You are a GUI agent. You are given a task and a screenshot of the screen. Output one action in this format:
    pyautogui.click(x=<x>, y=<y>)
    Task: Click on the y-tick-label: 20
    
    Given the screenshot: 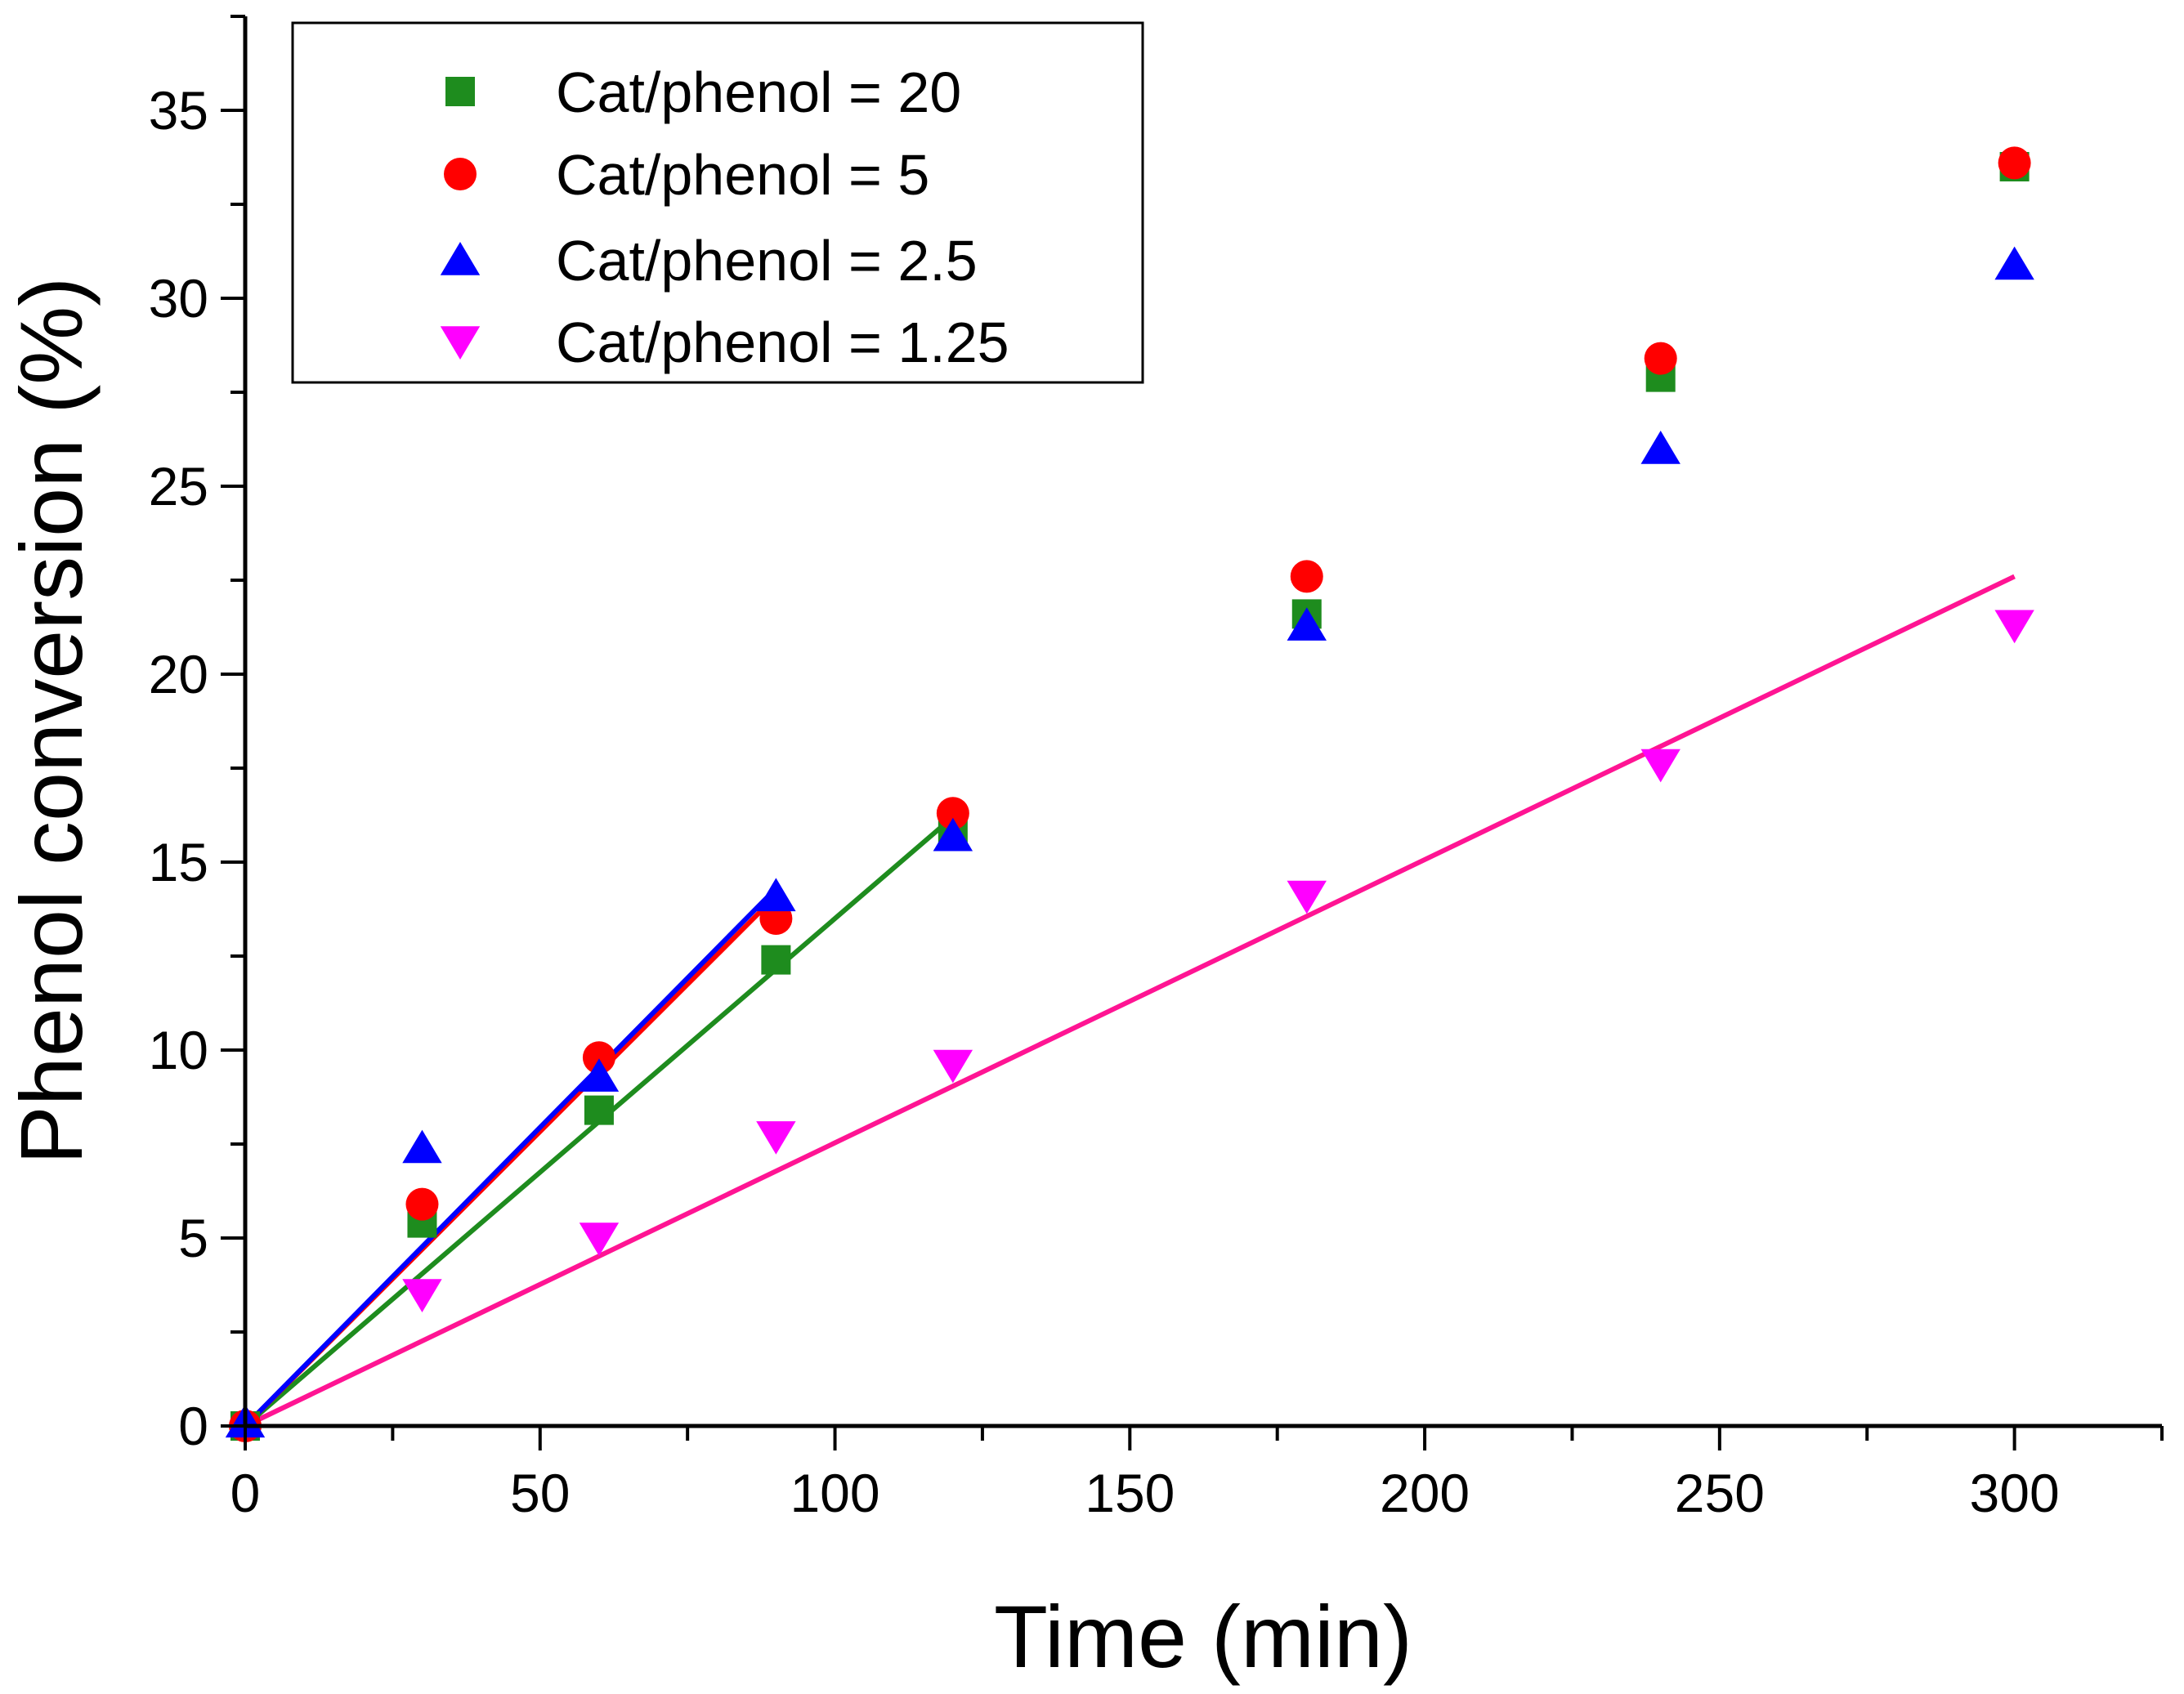 What is the action you would take?
    pyautogui.click(x=178, y=674)
    